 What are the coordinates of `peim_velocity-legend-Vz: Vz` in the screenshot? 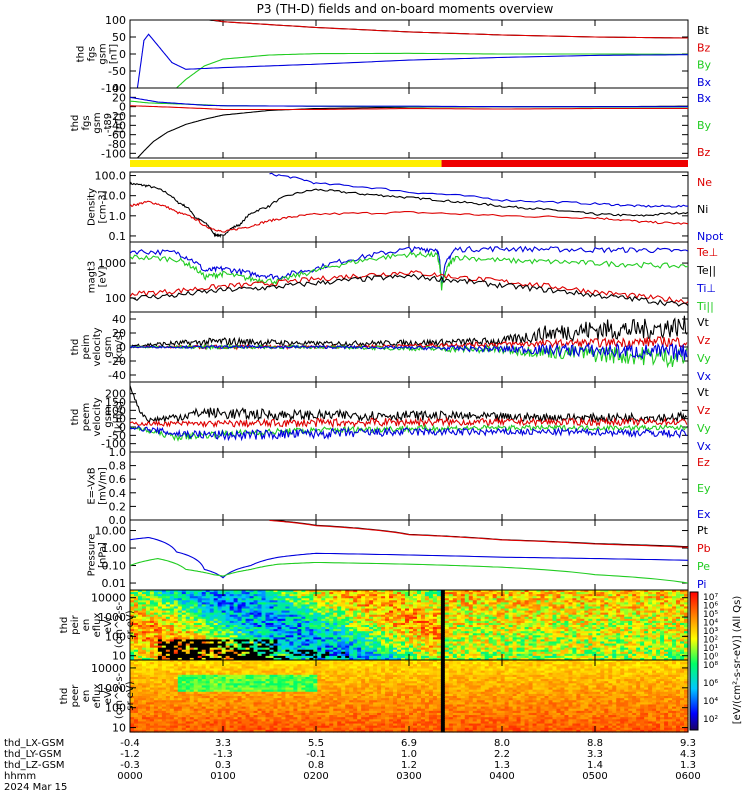 It's located at (704, 340).